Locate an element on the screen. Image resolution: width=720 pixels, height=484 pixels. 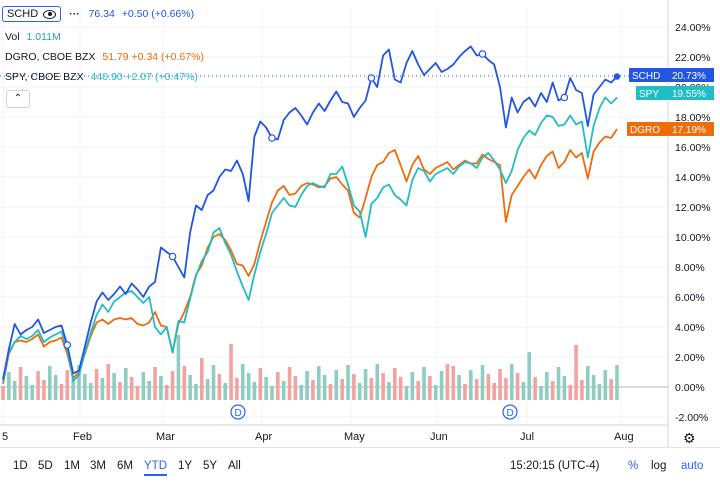
y-tick-label: 14.00% is located at coordinates (693, 178).